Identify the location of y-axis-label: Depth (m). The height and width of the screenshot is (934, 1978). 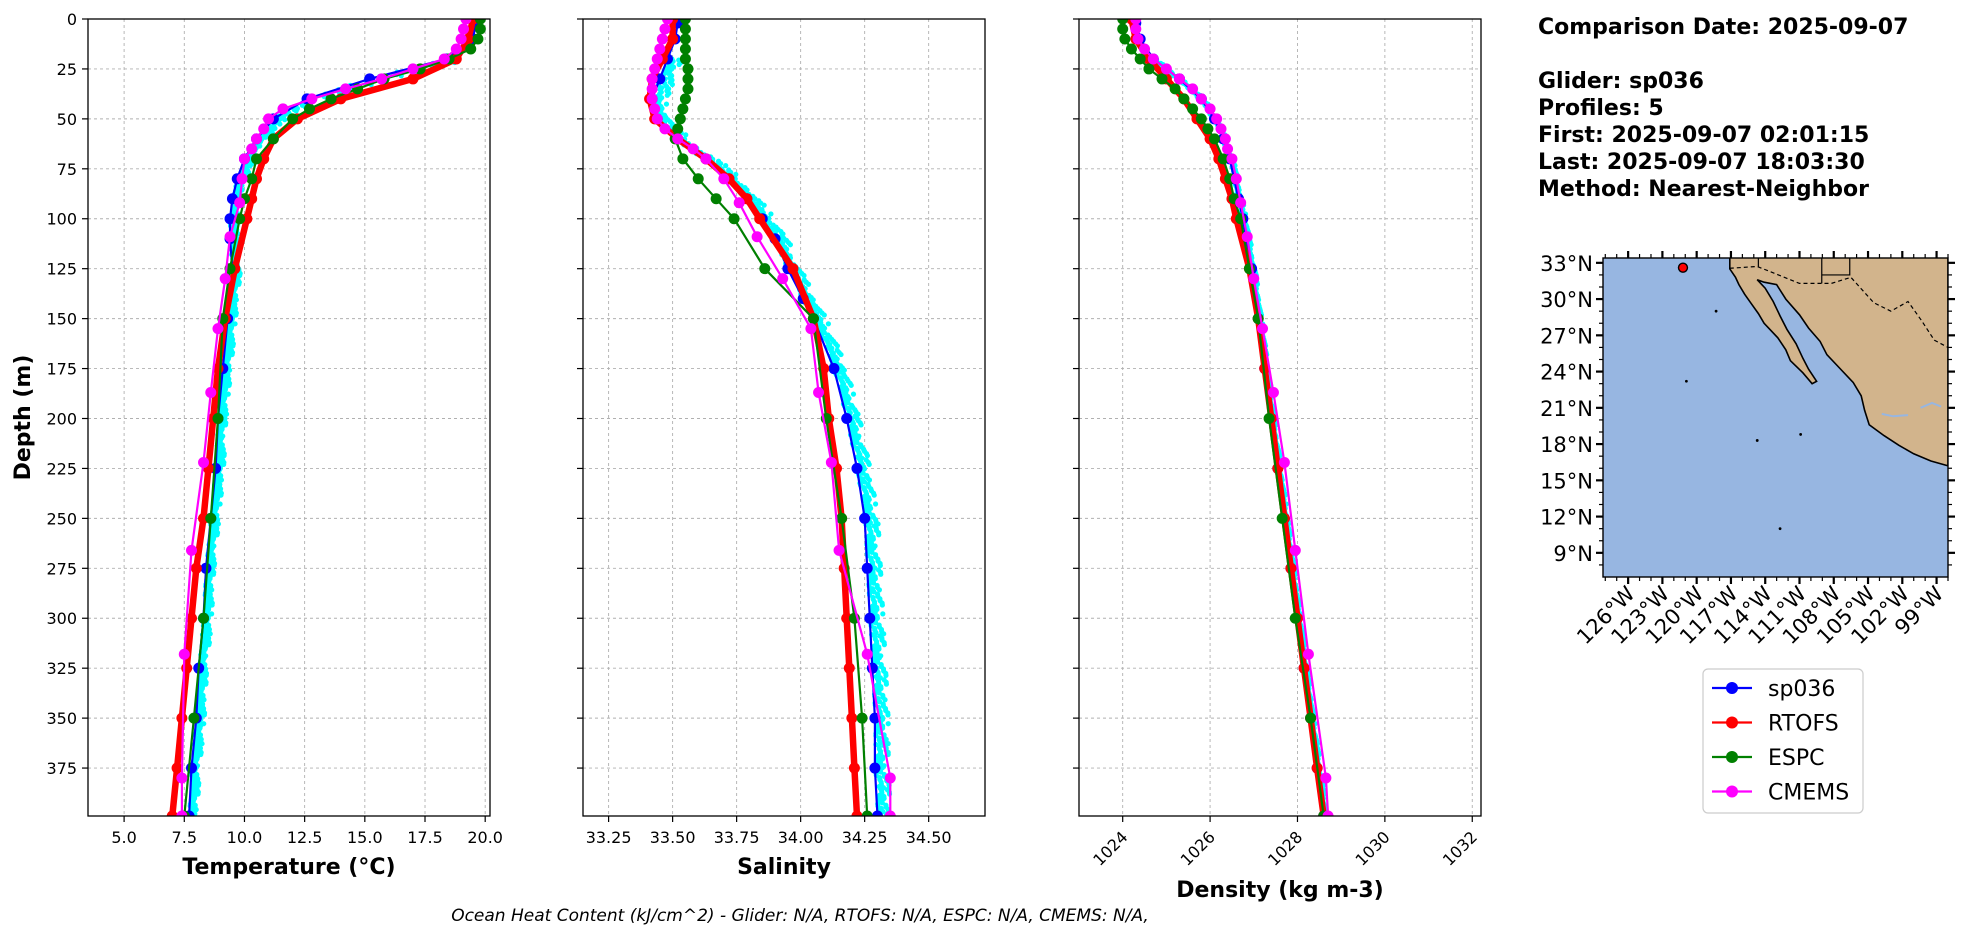
(23, 418).